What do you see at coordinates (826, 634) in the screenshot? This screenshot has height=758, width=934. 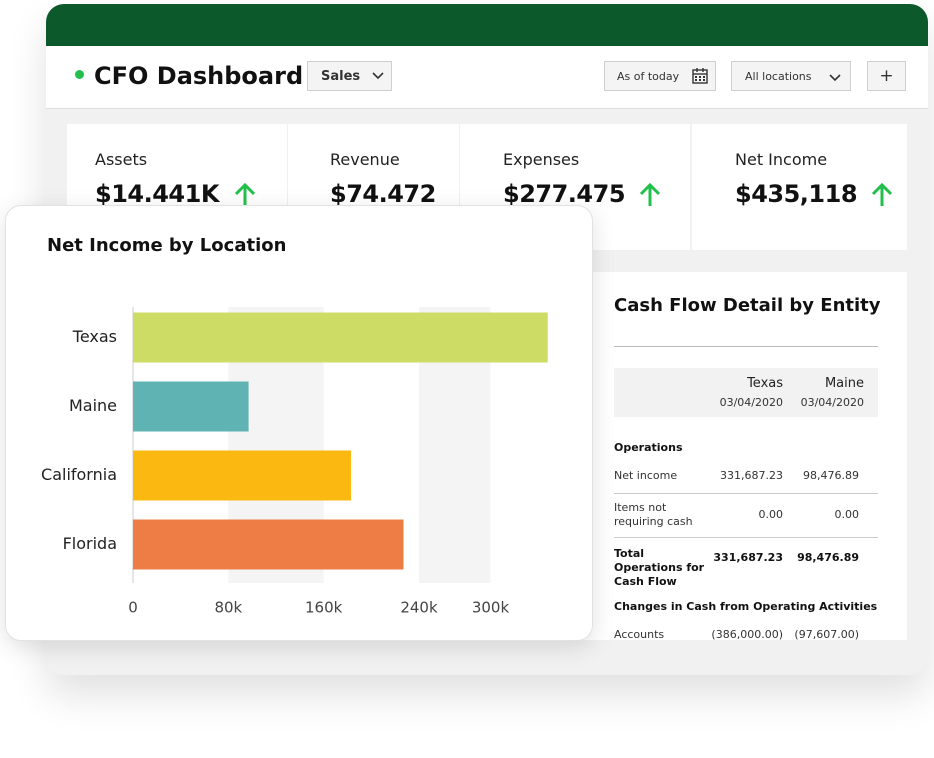 I see `cell: (97,607.00)` at bounding box center [826, 634].